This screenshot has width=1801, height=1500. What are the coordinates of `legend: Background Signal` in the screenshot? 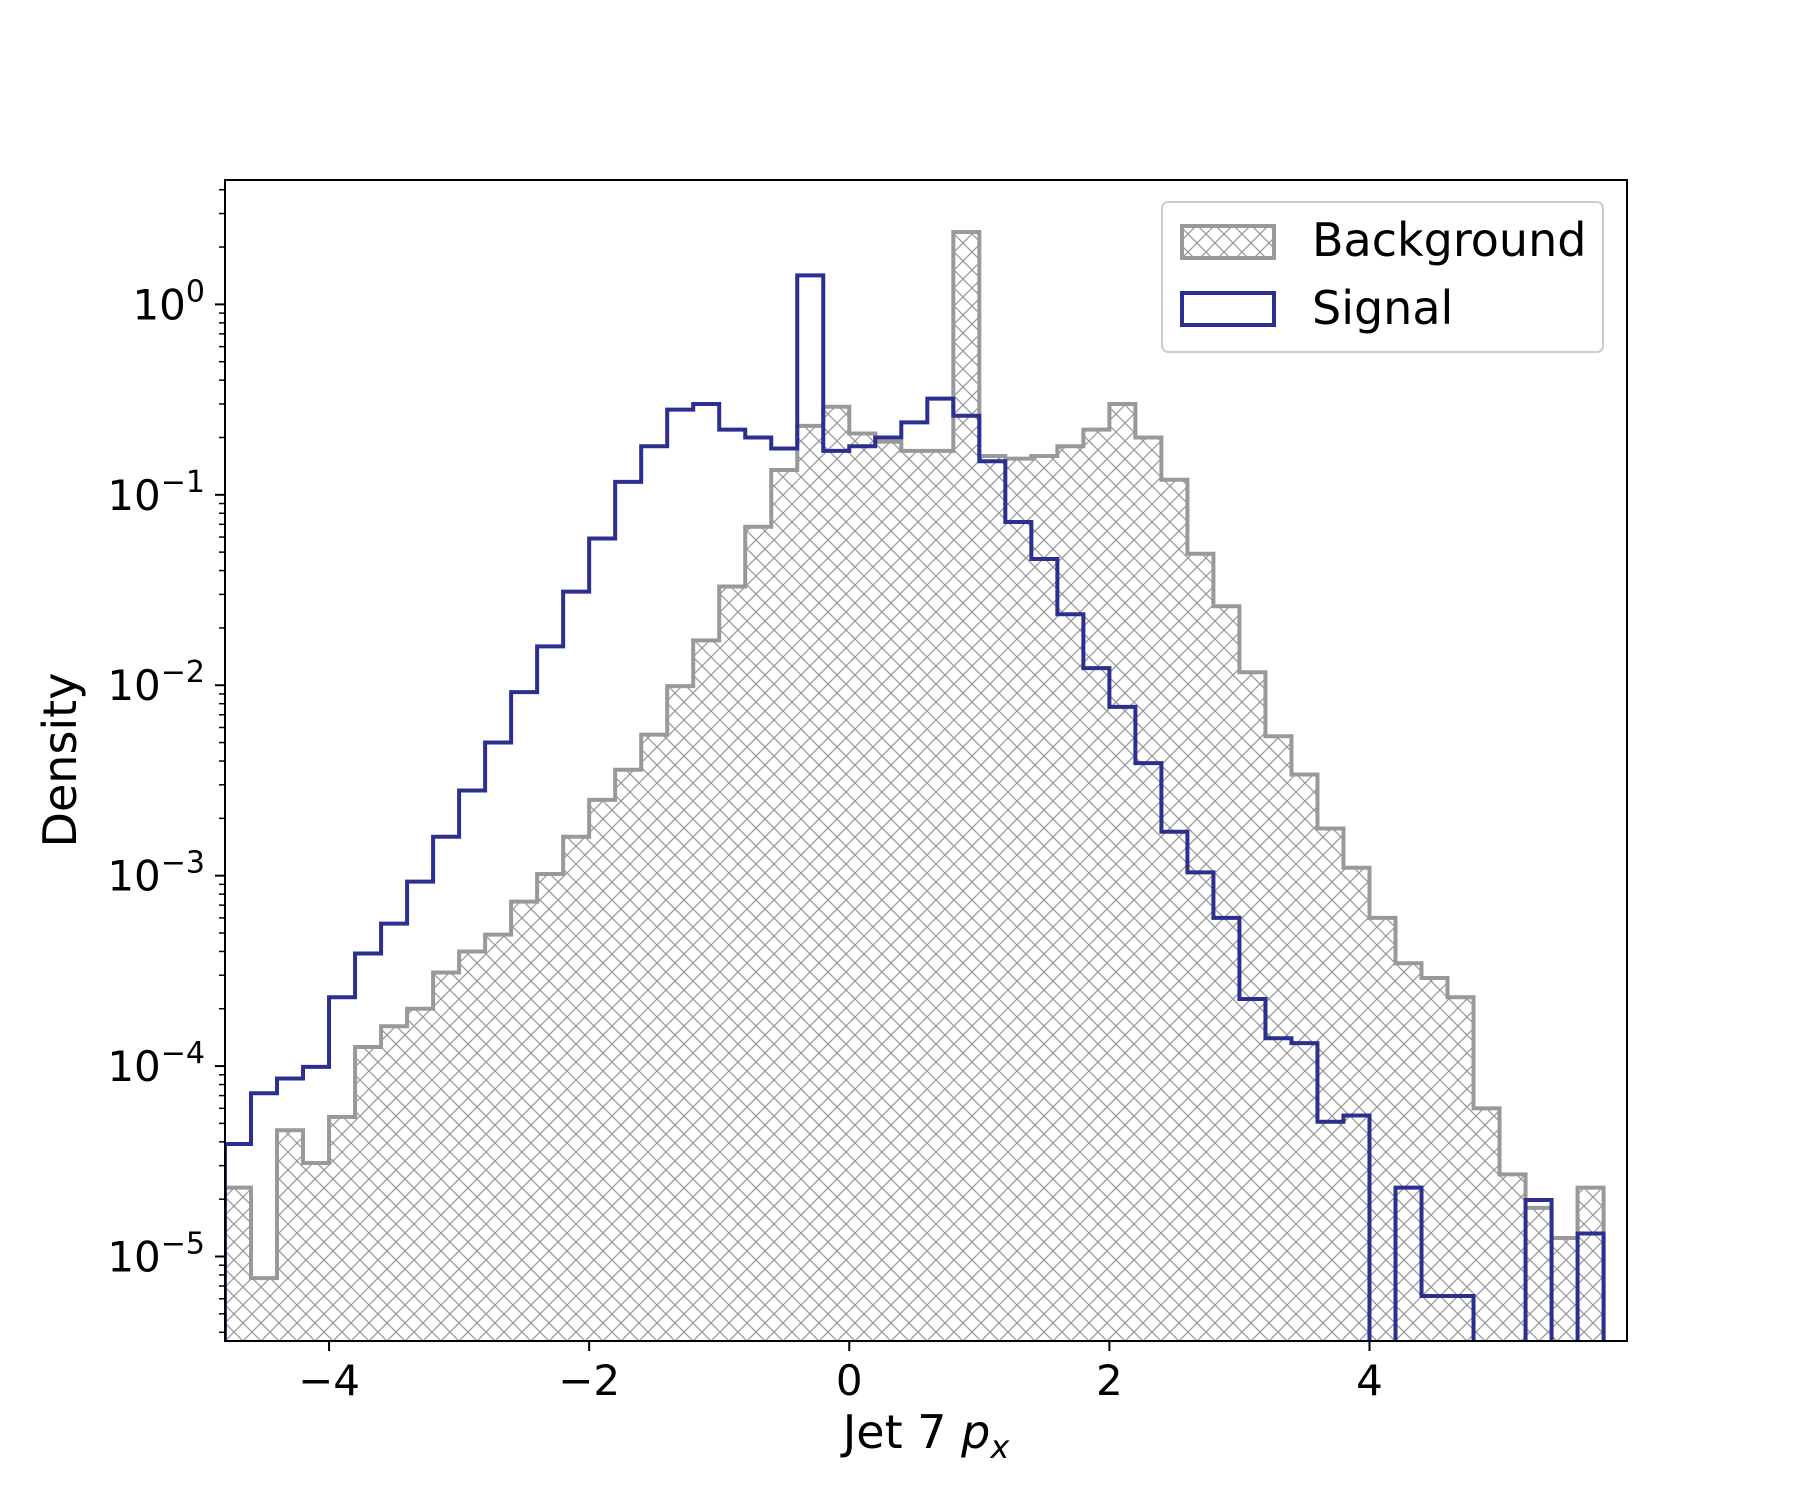 It's located at (1382, 277).